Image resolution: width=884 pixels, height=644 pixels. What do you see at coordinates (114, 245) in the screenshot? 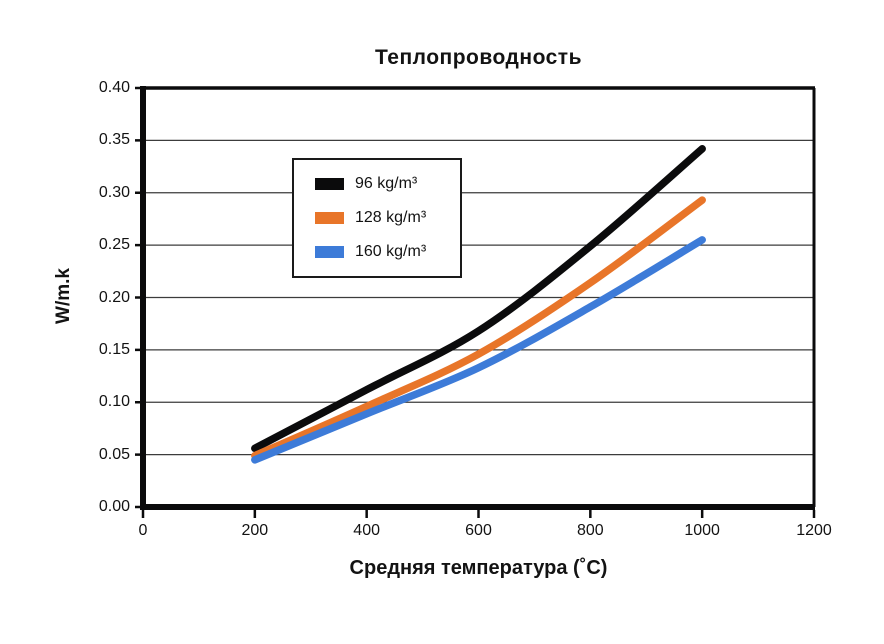
I see `y-tick-label: 0.25` at bounding box center [114, 245].